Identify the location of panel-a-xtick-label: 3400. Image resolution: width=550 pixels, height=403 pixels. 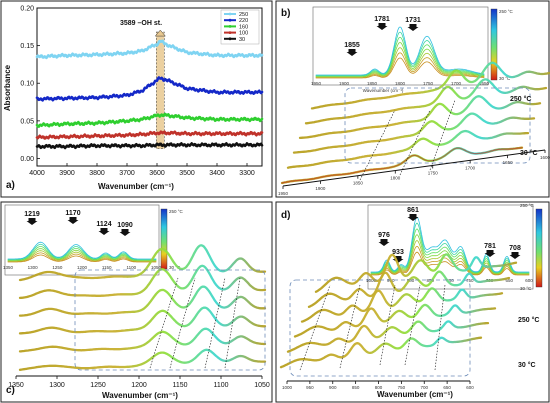
(217, 173).